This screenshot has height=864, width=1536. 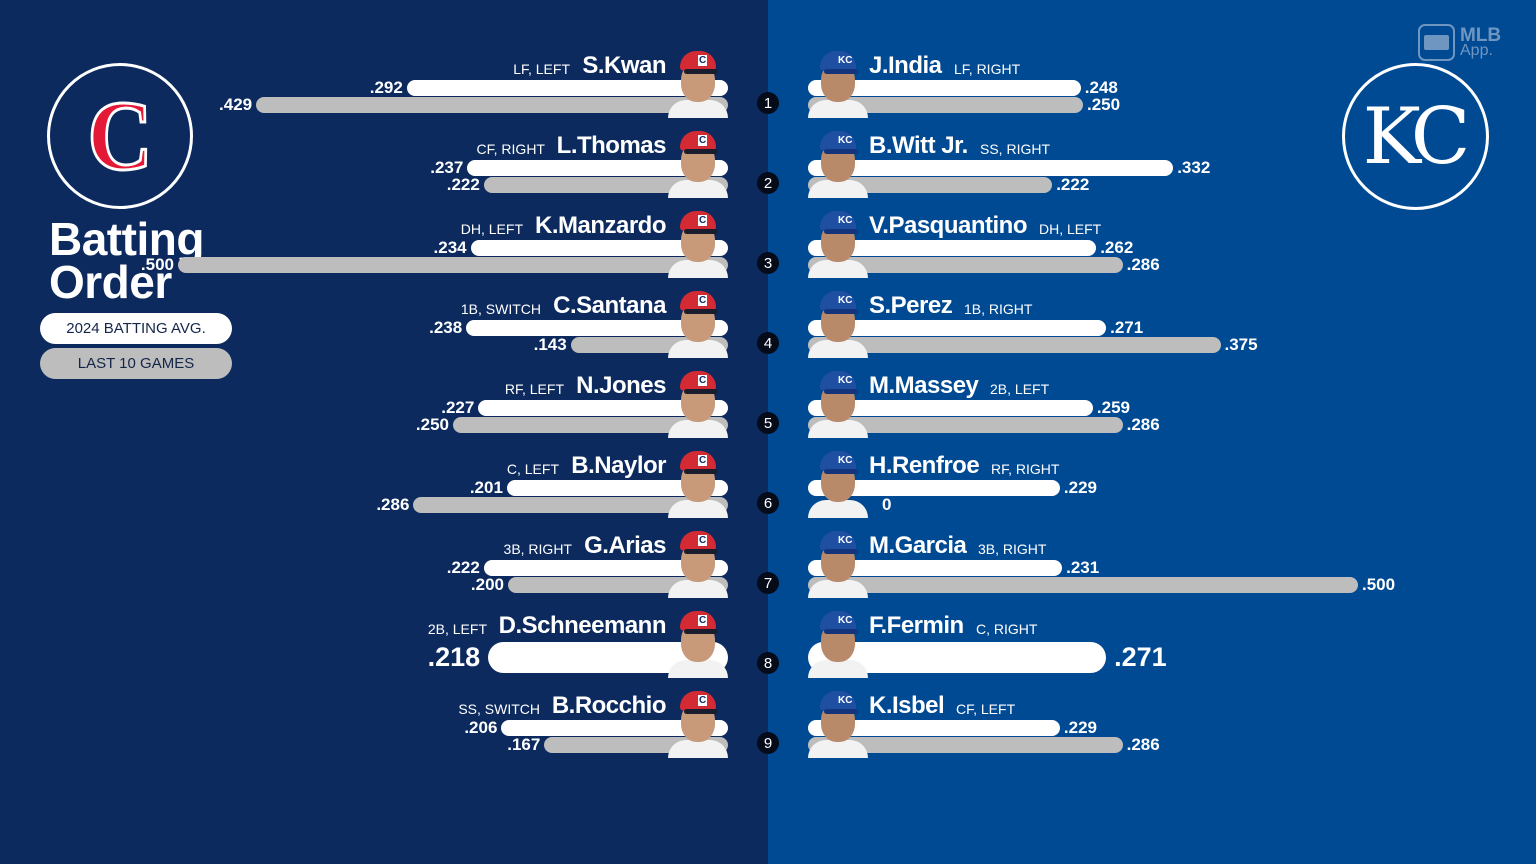 I want to click on cle-season-value: .234, so click(x=450, y=247).